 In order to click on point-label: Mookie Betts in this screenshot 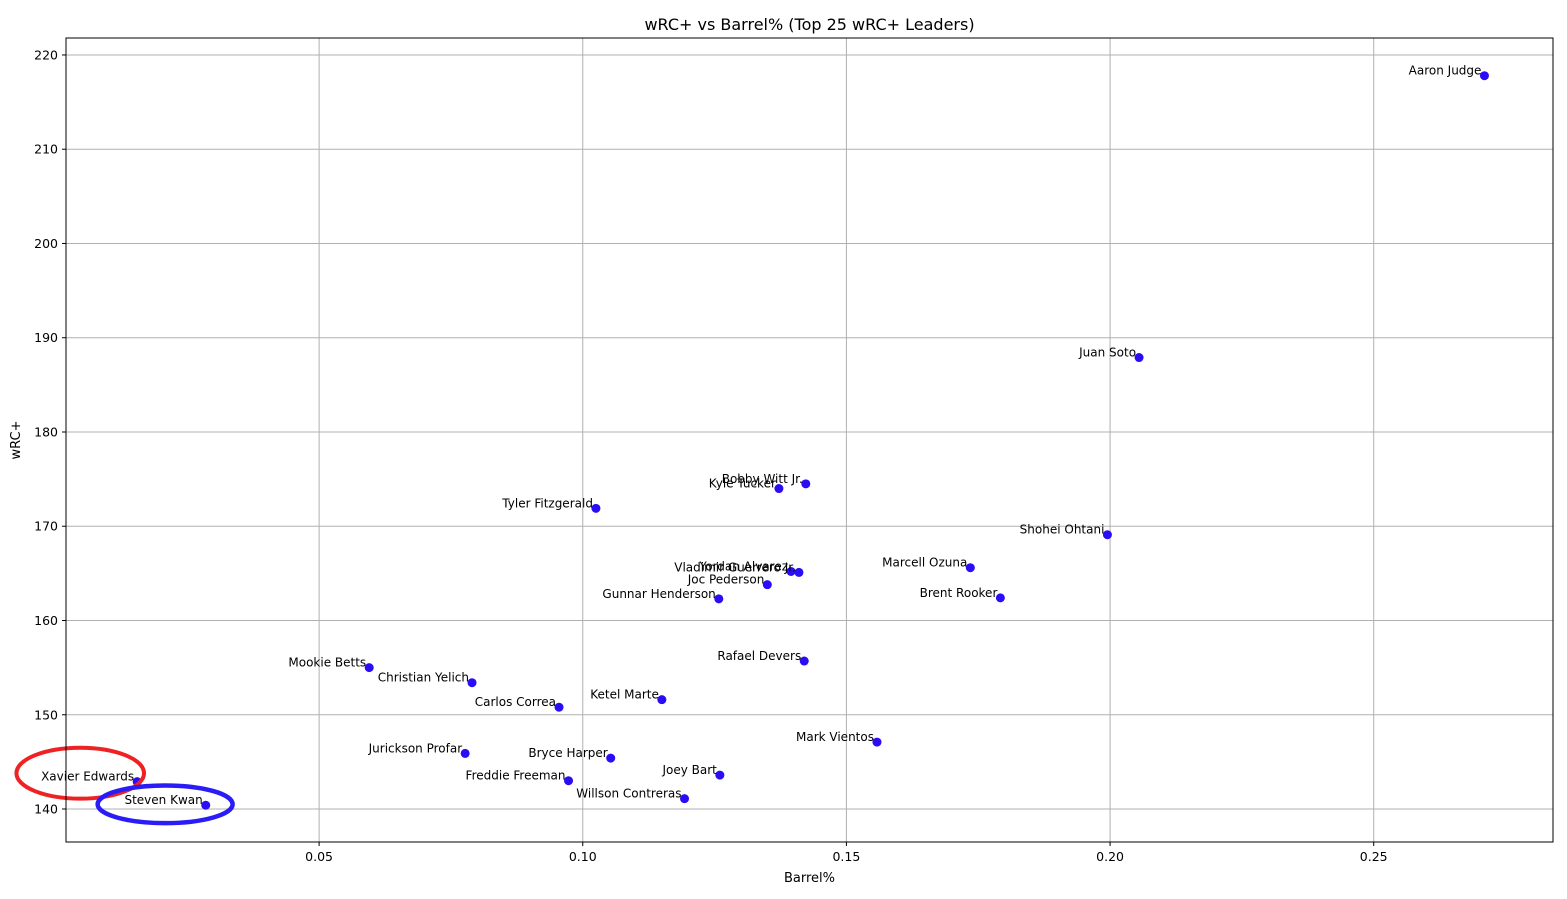, I will do `click(327, 663)`.